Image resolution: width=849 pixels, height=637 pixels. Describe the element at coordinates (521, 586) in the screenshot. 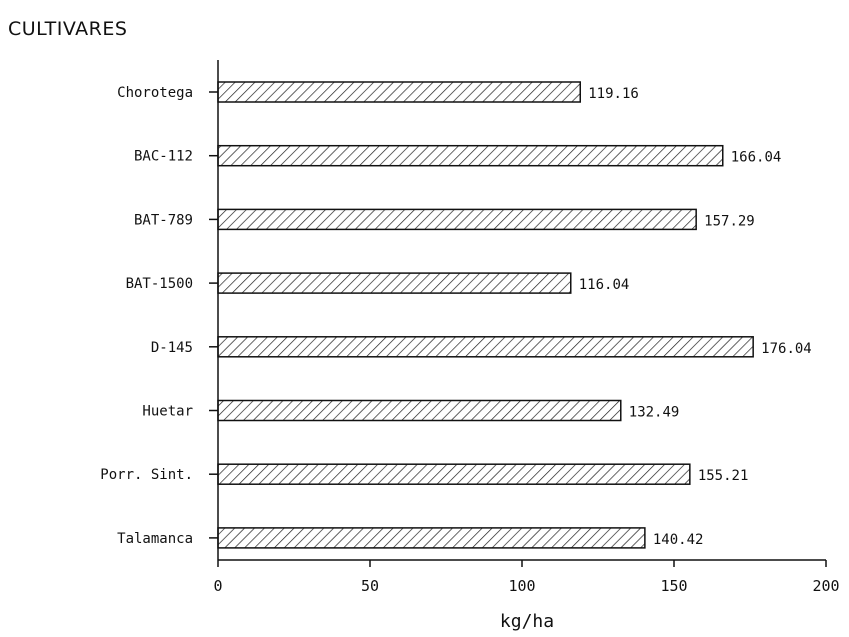

I see `x-tick-label: 100` at that location.